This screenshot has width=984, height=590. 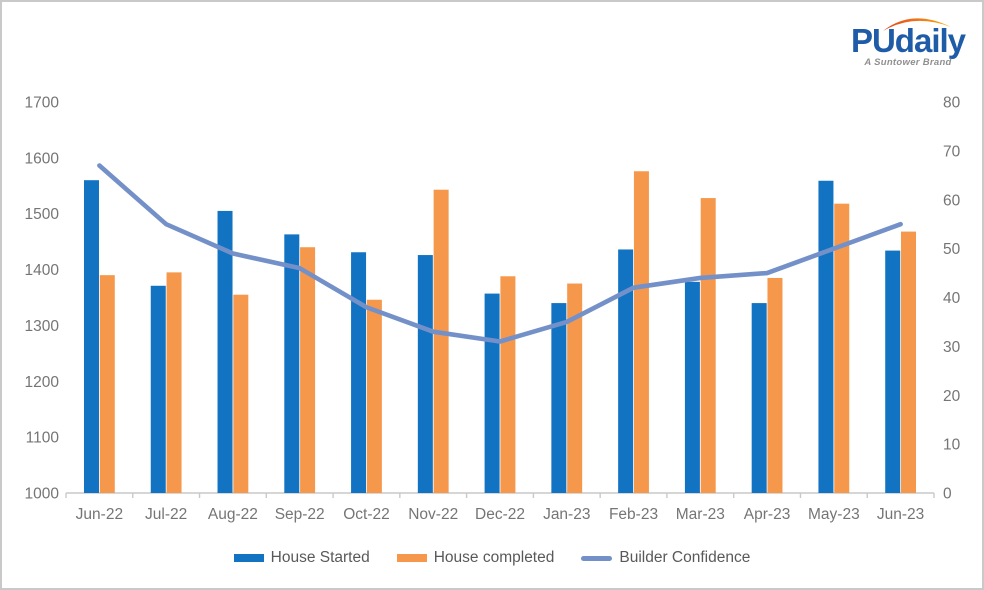 I want to click on house-completed-swatch-icon, so click(x=411, y=558).